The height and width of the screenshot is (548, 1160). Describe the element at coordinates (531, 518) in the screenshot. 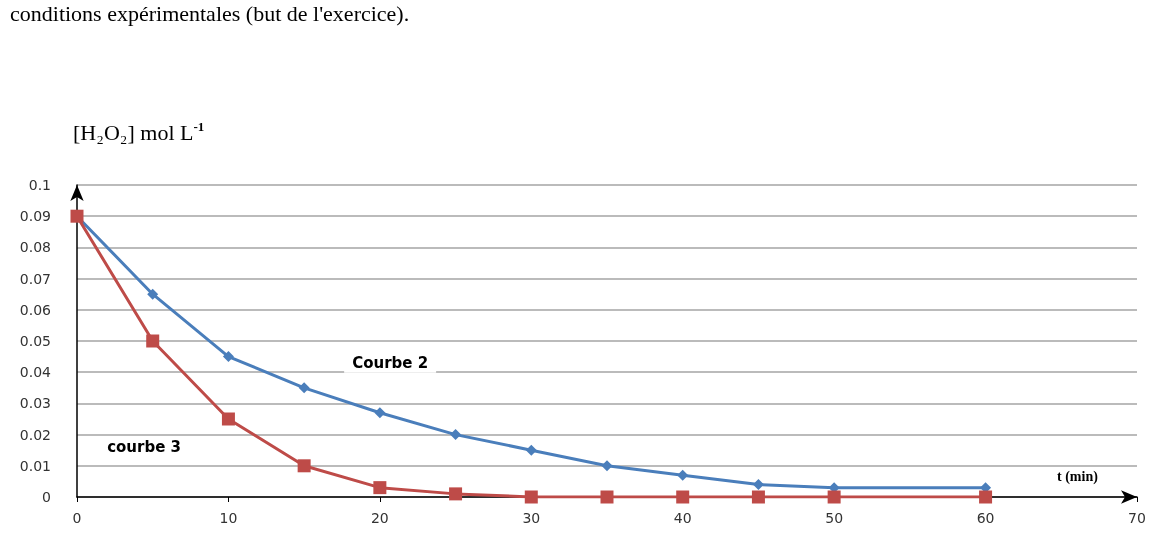

I see `x-tick-label: 30` at that location.